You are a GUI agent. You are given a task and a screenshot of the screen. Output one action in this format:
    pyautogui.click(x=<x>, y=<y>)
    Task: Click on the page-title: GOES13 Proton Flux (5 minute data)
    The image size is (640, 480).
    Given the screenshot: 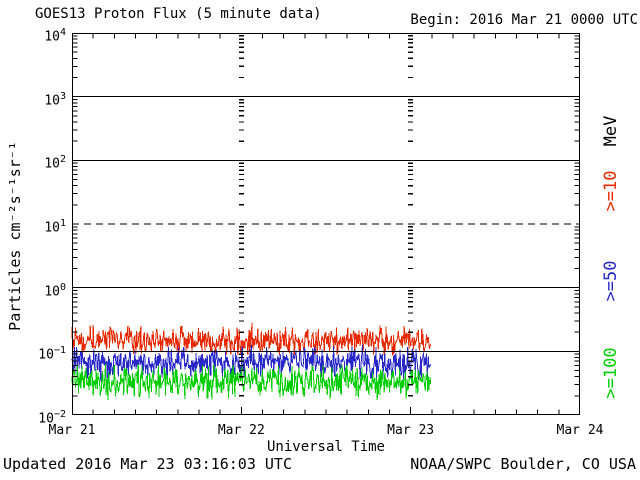 What is the action you would take?
    pyautogui.click(x=178, y=14)
    